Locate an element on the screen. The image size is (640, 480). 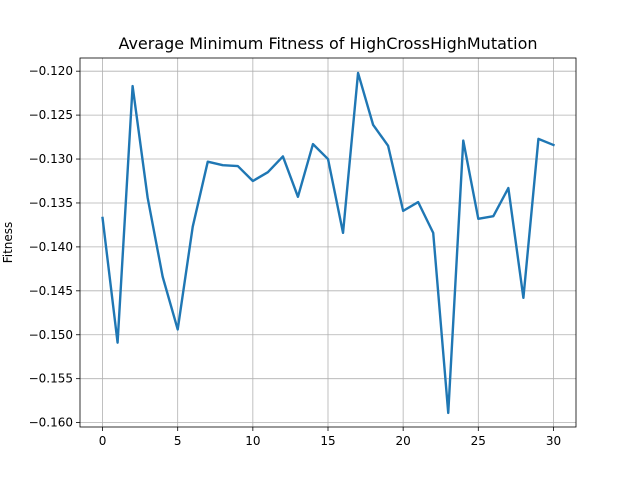
x-tick-label: 0 is located at coordinates (103, 441).